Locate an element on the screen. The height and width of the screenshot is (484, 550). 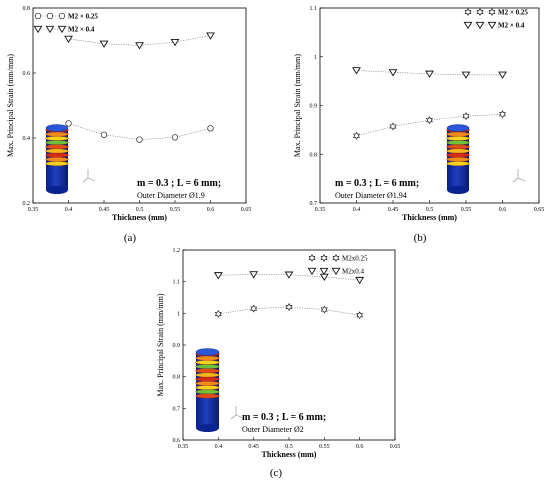
legend-entry: M2 × 0.4 is located at coordinates (81, 30).